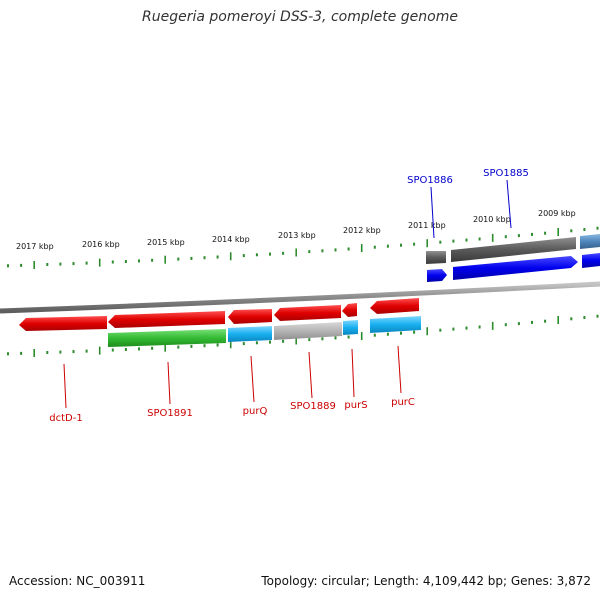  What do you see at coordinates (471, 209) in the screenshot?
I see `forward-leader-lines` at bounding box center [471, 209].